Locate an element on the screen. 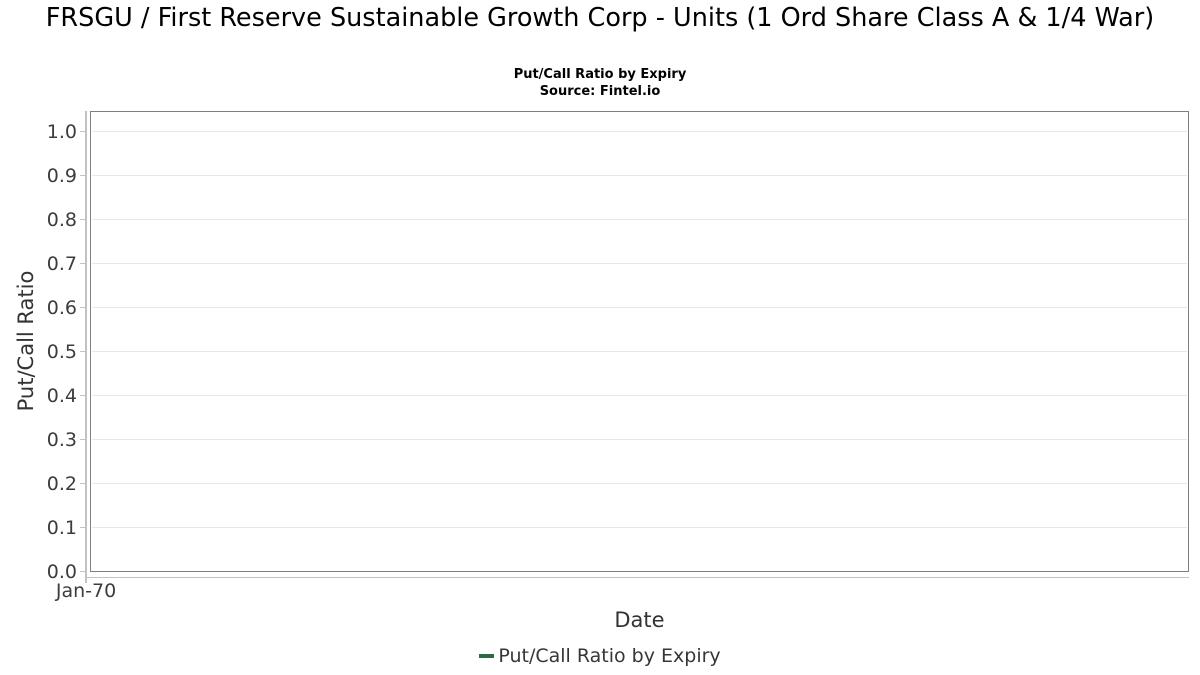 This screenshot has height=675, width=1200. legend: Put/Call Ratio by Expiry is located at coordinates (600, 656).